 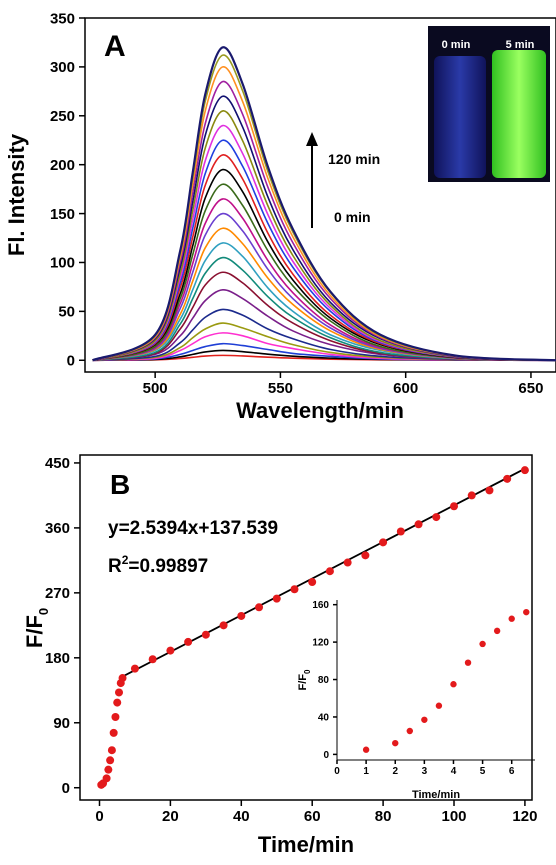 I want to click on y-tick-label: 40, so click(x=324, y=717).